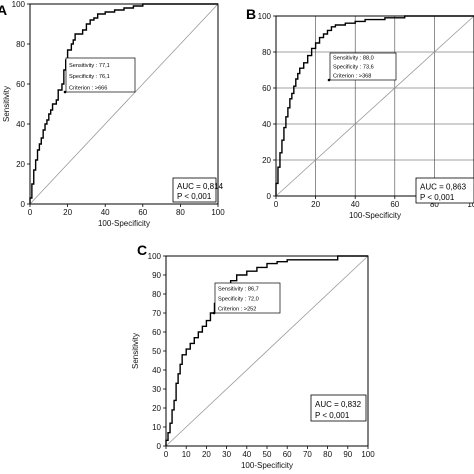 Image resolution: width=474 pixels, height=474 pixels. Describe the element at coordinates (347, 454) in the screenshot. I see `x-tick-label: 90` at that location.